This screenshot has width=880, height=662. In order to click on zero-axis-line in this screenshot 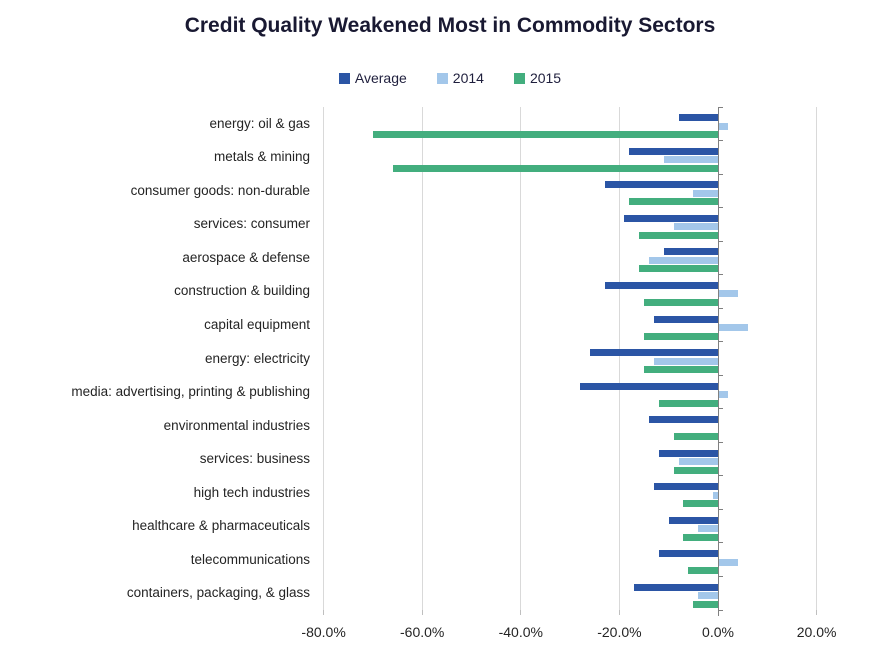, I will do `click(718, 361)`.